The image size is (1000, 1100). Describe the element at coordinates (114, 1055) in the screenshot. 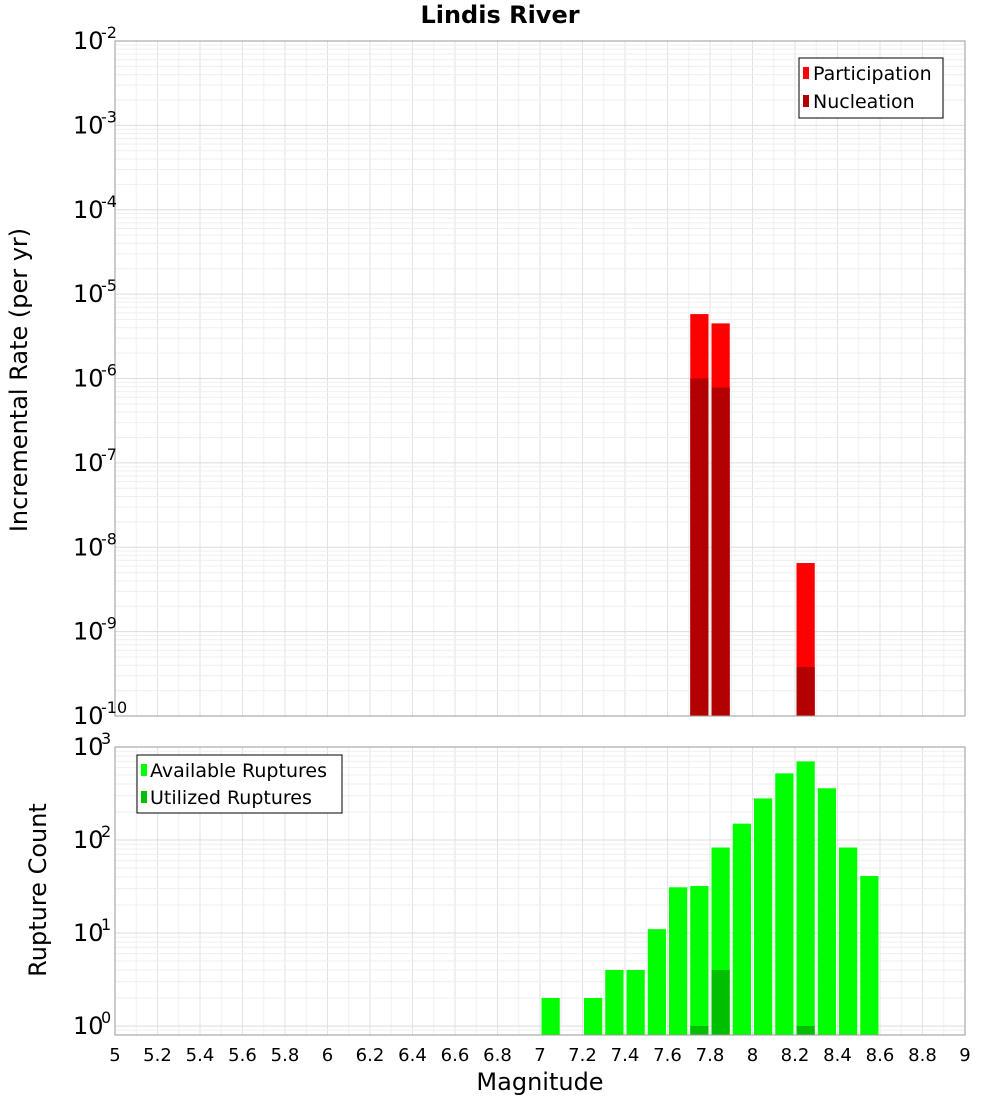

I see `x-tick-label: 5` at that location.